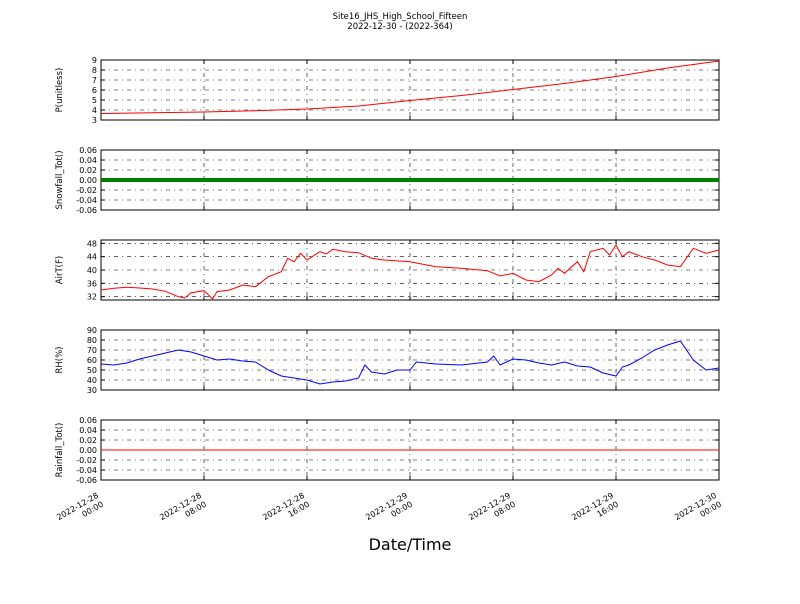  I want to click on y-tick-label: 48, so click(92, 243).